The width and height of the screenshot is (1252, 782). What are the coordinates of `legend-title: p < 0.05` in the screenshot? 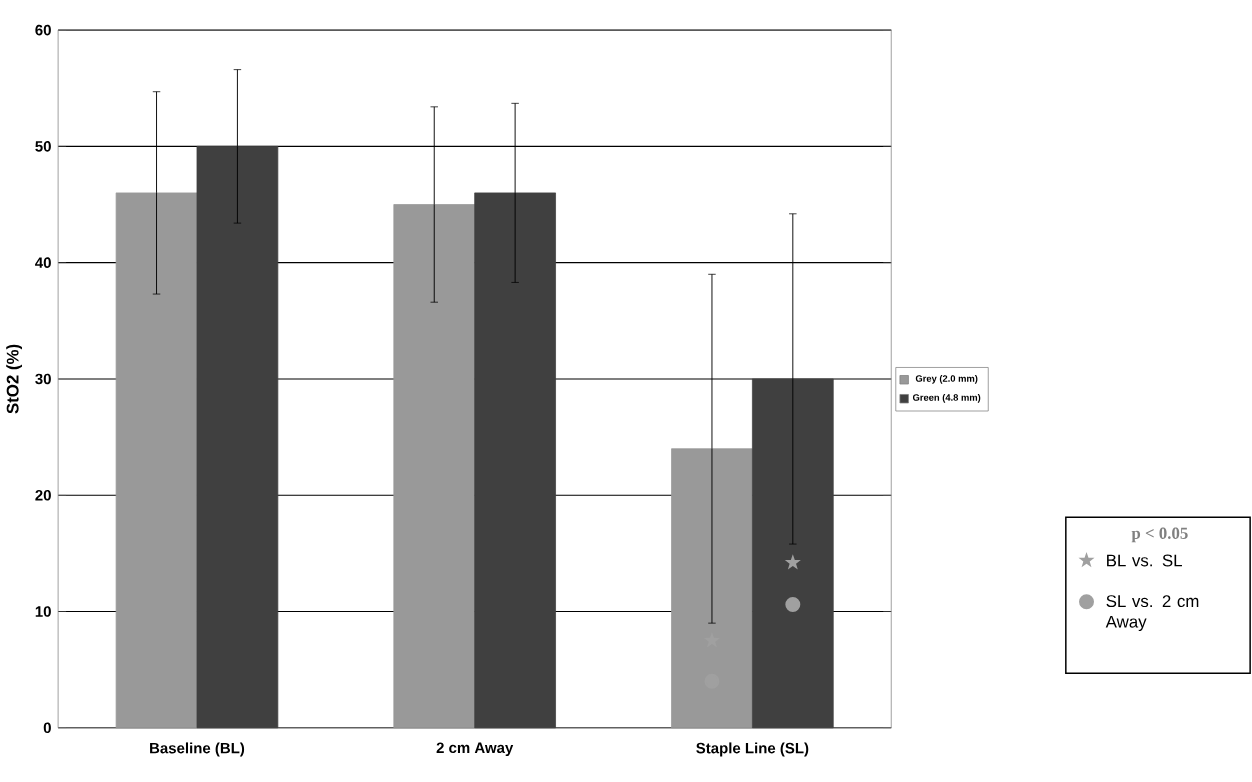 It's located at (1159, 535).